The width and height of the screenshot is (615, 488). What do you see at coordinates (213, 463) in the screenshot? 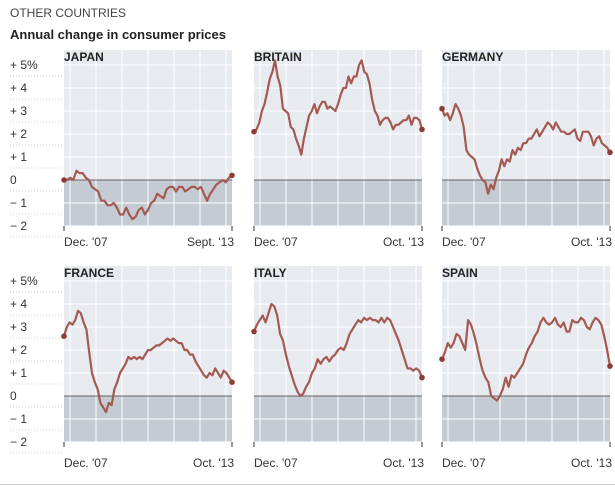
I see `france-x-end-label: Oct. '13` at bounding box center [213, 463].